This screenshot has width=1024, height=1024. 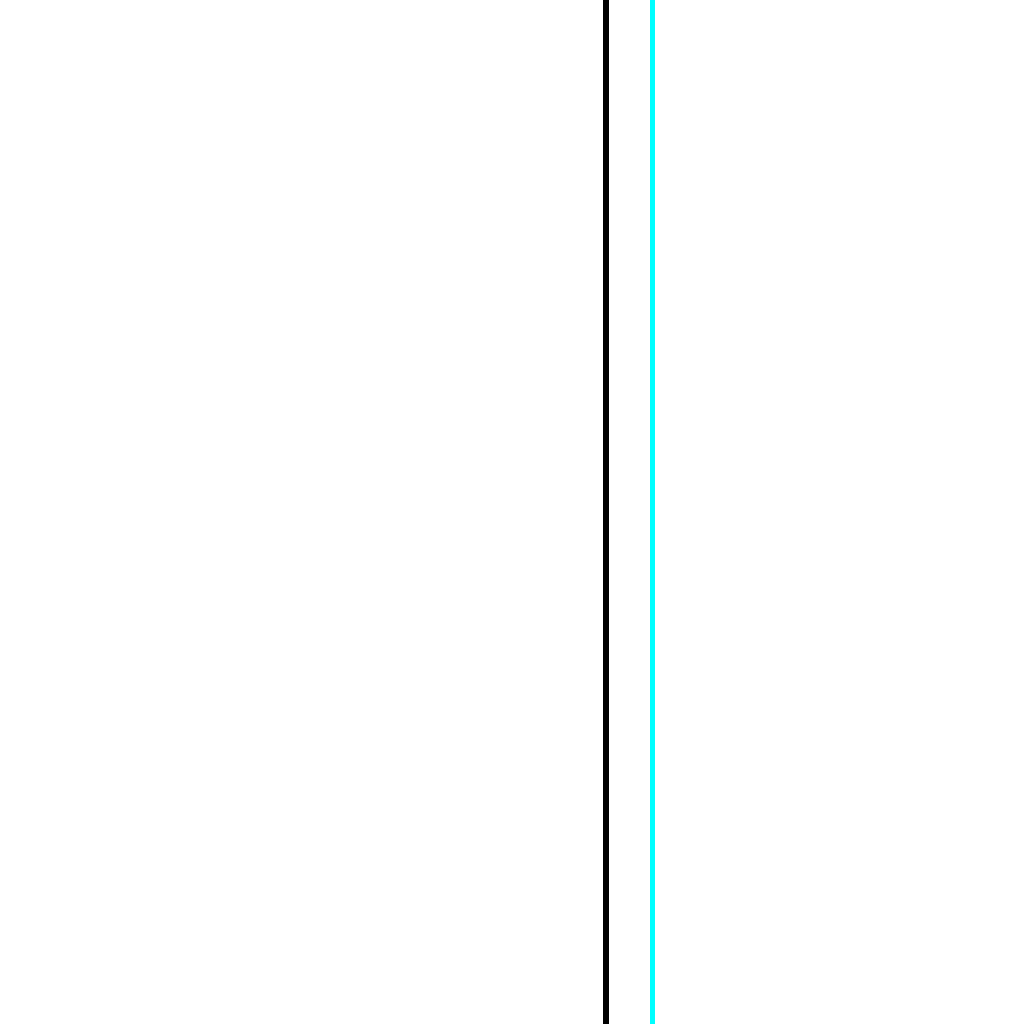 I want to click on black-vertical-line, so click(x=606, y=512).